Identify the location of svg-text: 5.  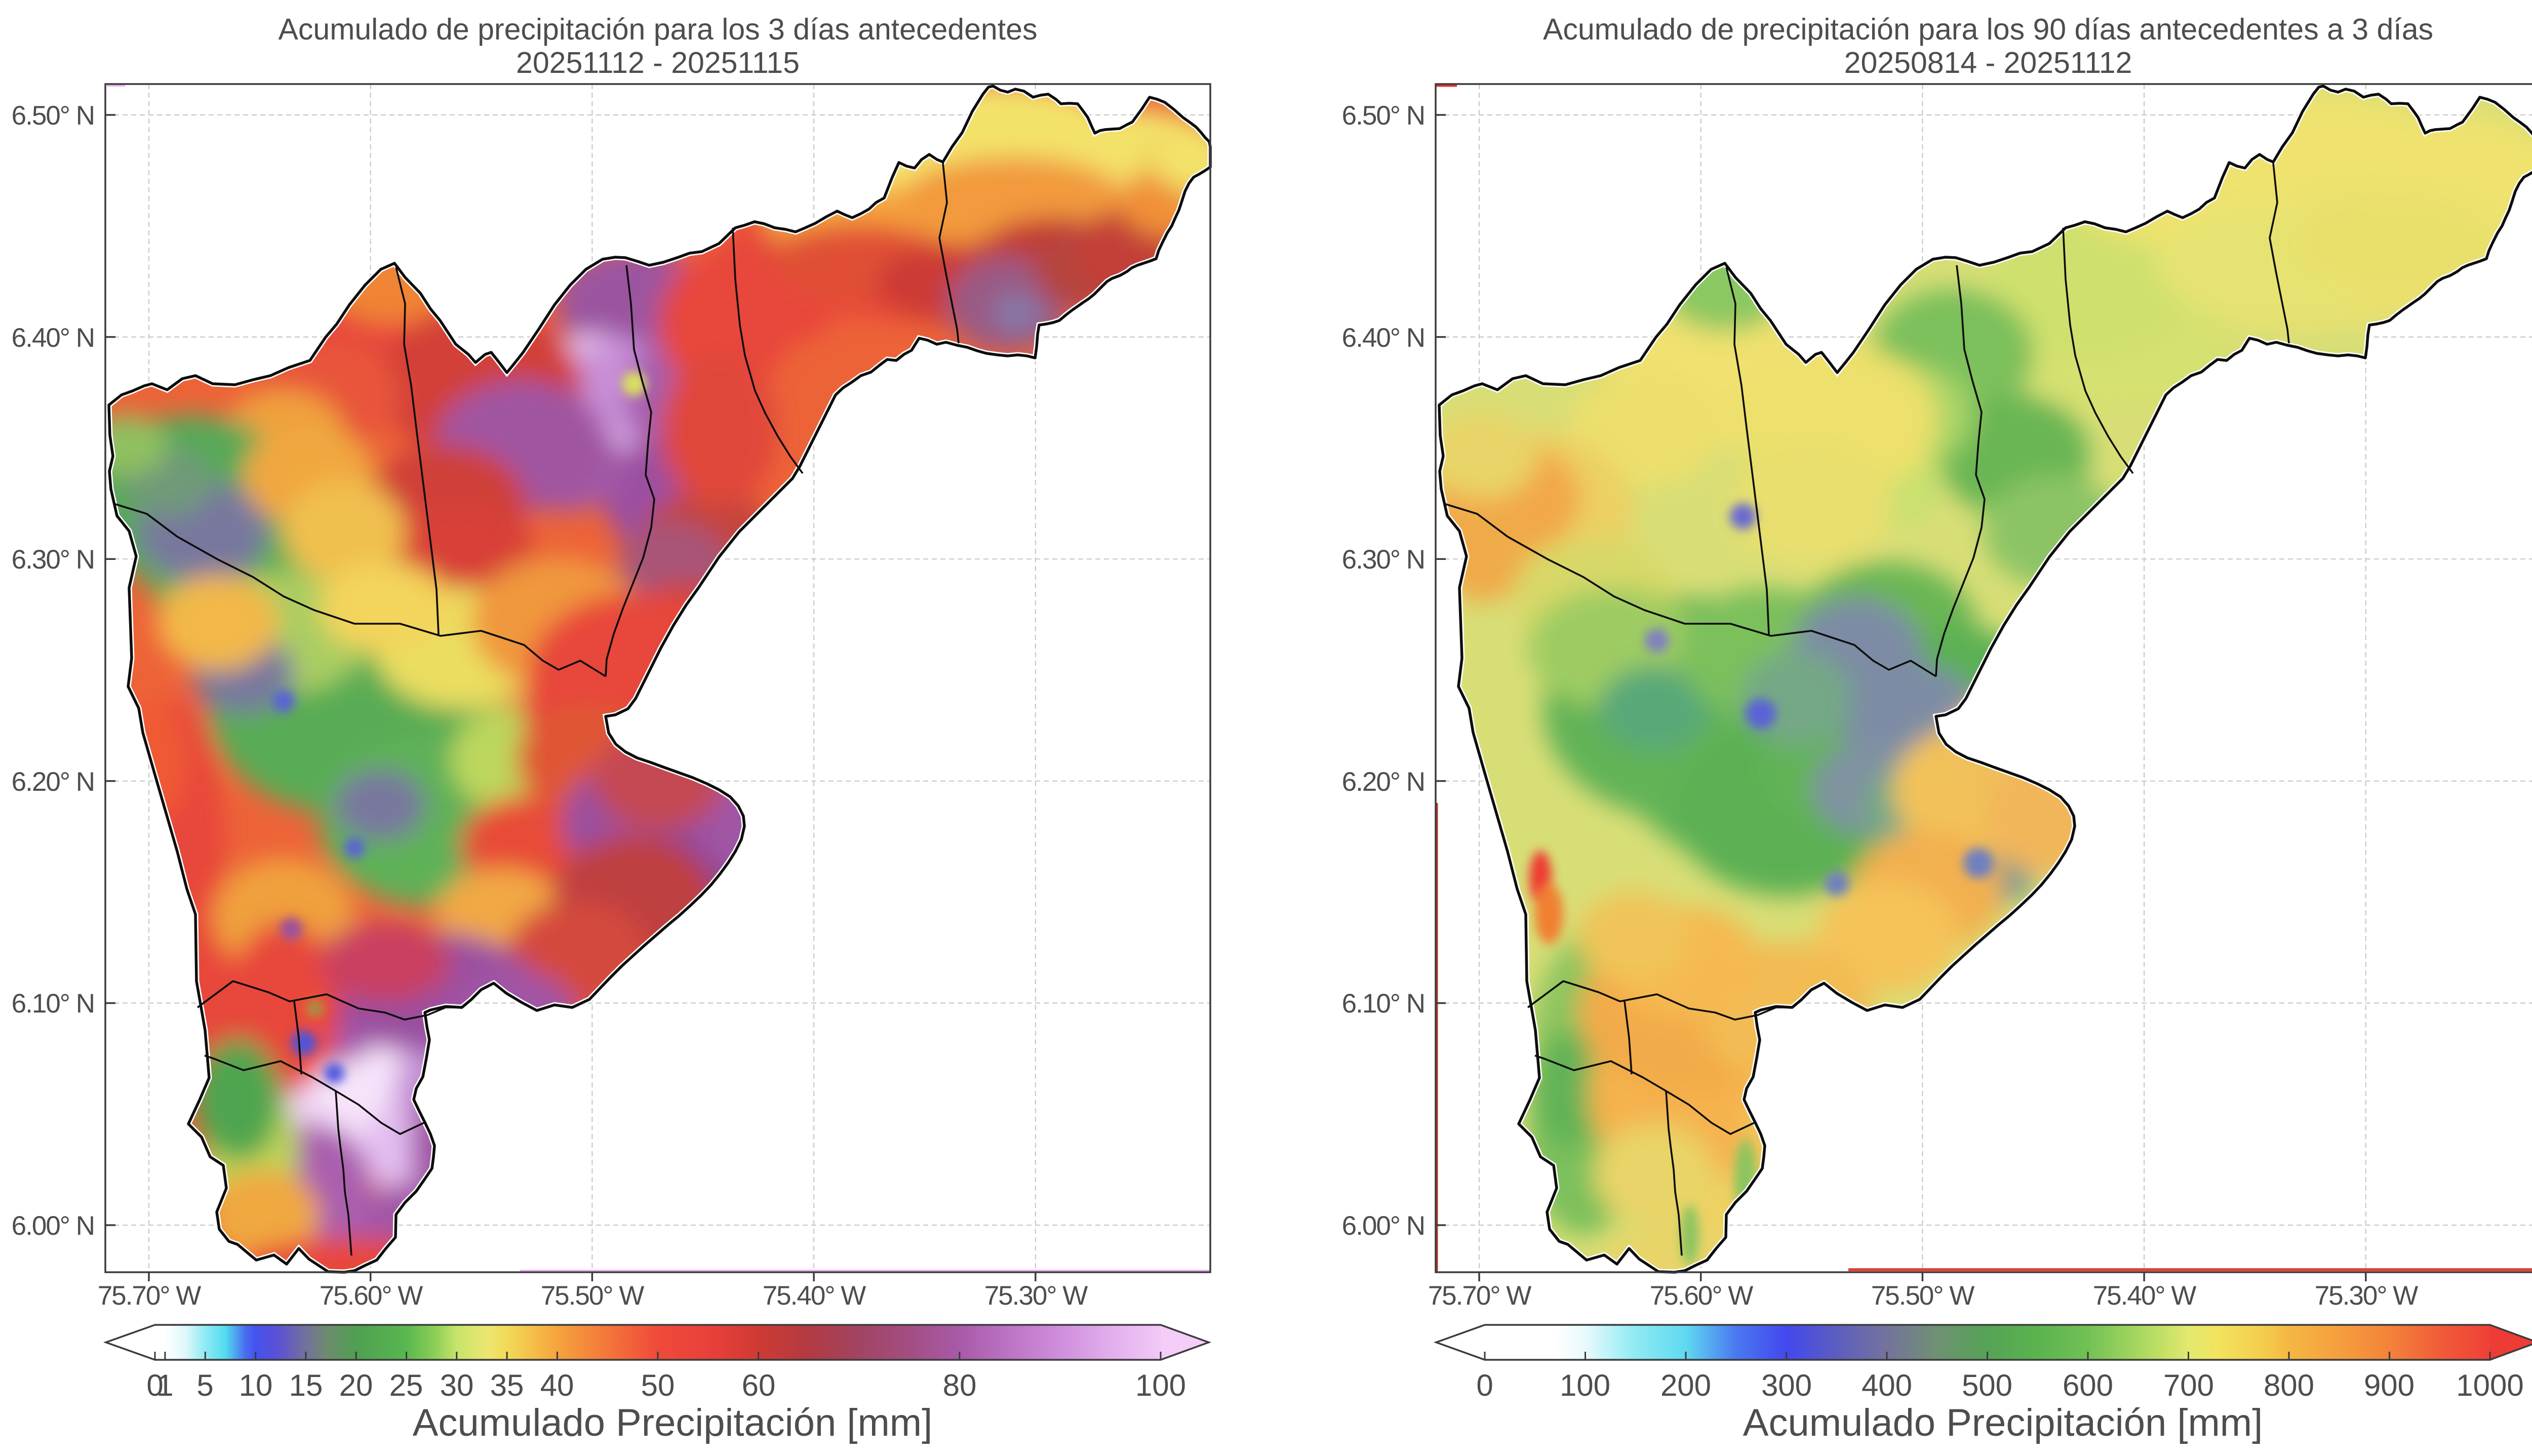
(204, 1385).